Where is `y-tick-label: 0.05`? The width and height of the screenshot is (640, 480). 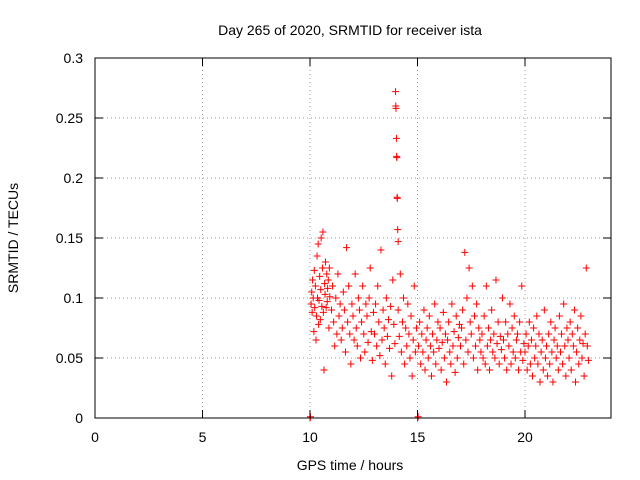
y-tick-label: 0.05 is located at coordinates (69, 358).